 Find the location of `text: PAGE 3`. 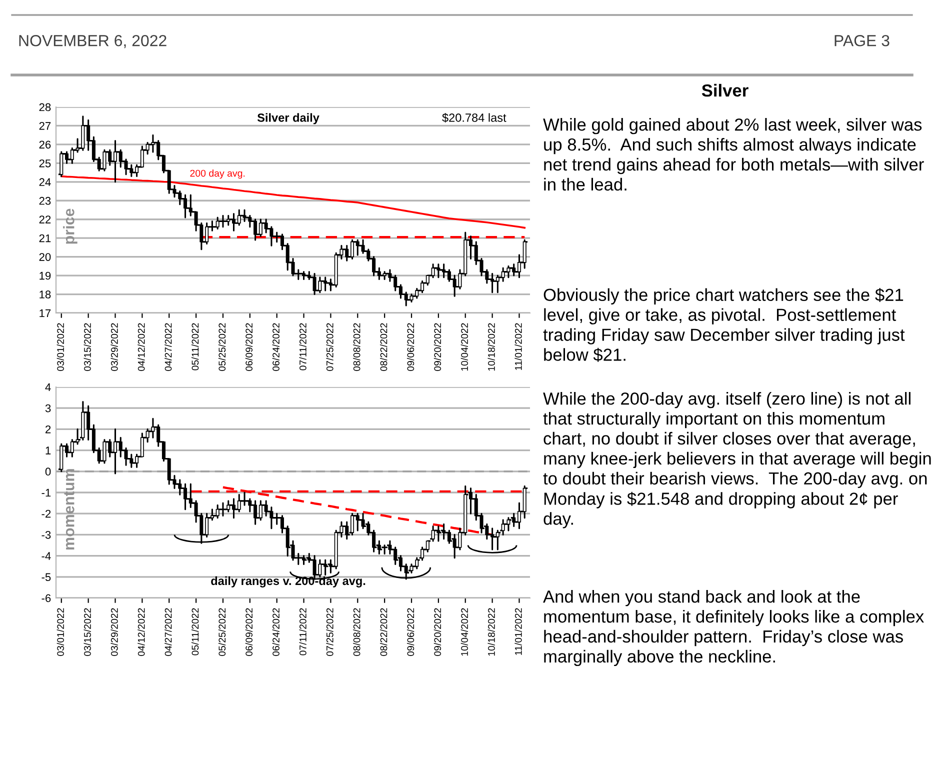

text: PAGE 3 is located at coordinates (862, 40).